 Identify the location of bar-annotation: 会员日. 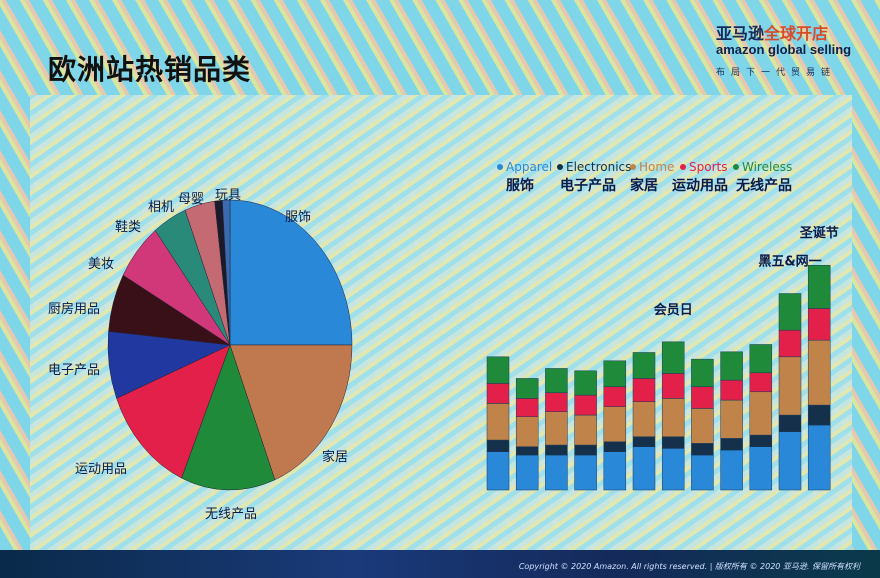
(673, 310).